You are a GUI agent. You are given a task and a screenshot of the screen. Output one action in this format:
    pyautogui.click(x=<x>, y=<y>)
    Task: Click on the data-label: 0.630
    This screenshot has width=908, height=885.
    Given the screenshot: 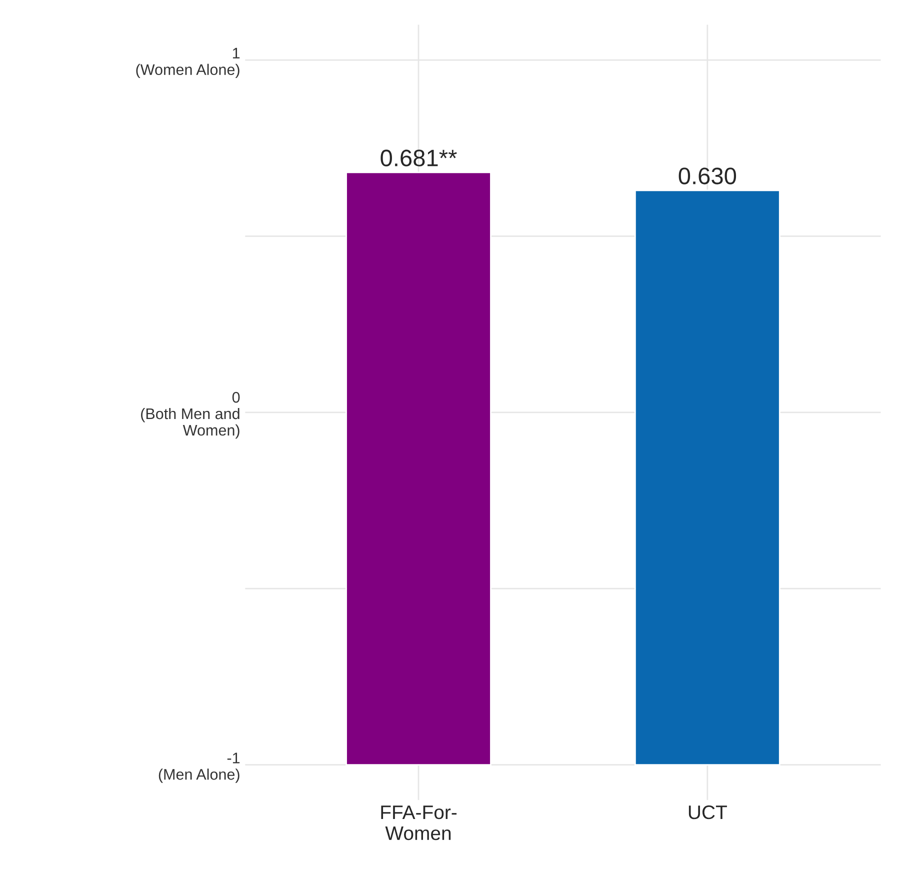 What is the action you would take?
    pyautogui.click(x=707, y=176)
    